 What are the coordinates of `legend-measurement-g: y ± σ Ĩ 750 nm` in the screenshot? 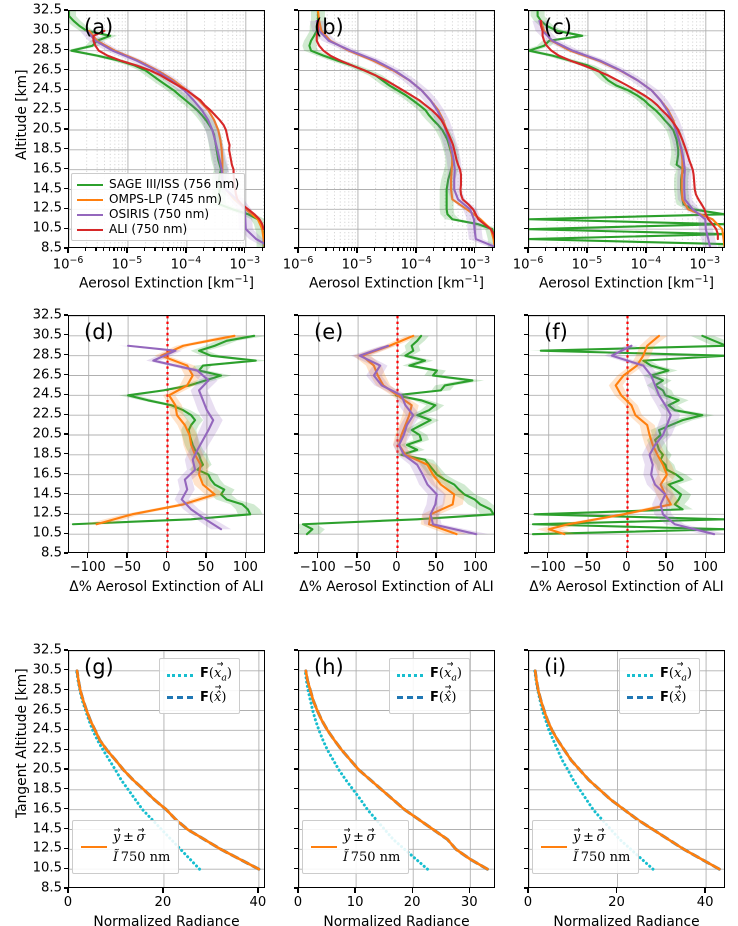 It's located at (126, 847).